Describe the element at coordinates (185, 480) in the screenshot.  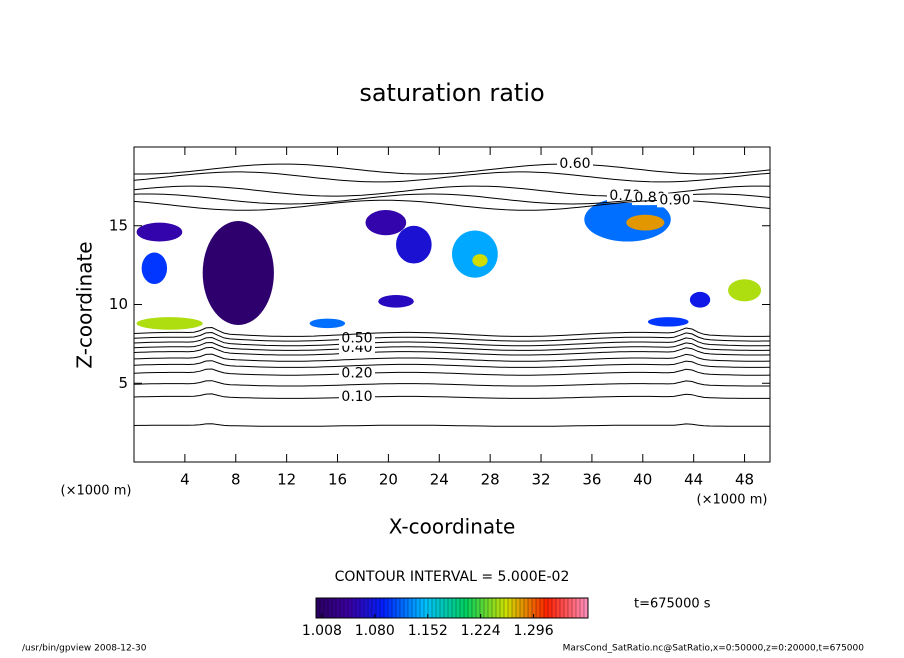
I see `x-tick-label: 4` at that location.